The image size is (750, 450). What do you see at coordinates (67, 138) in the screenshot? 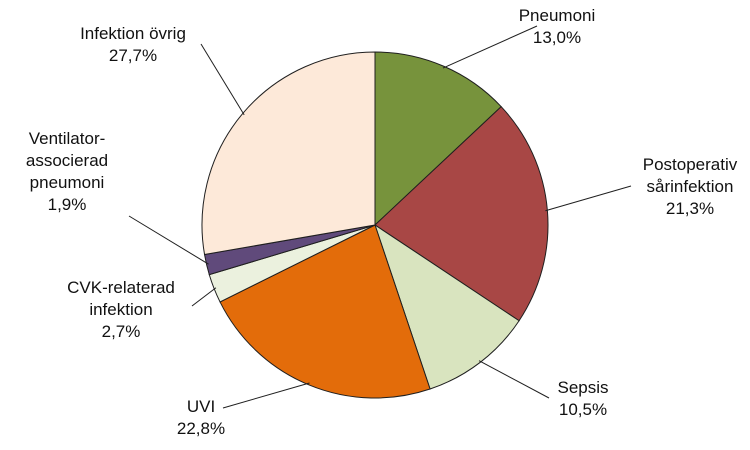
I see `slice-name-label: Ventilator-` at bounding box center [67, 138].